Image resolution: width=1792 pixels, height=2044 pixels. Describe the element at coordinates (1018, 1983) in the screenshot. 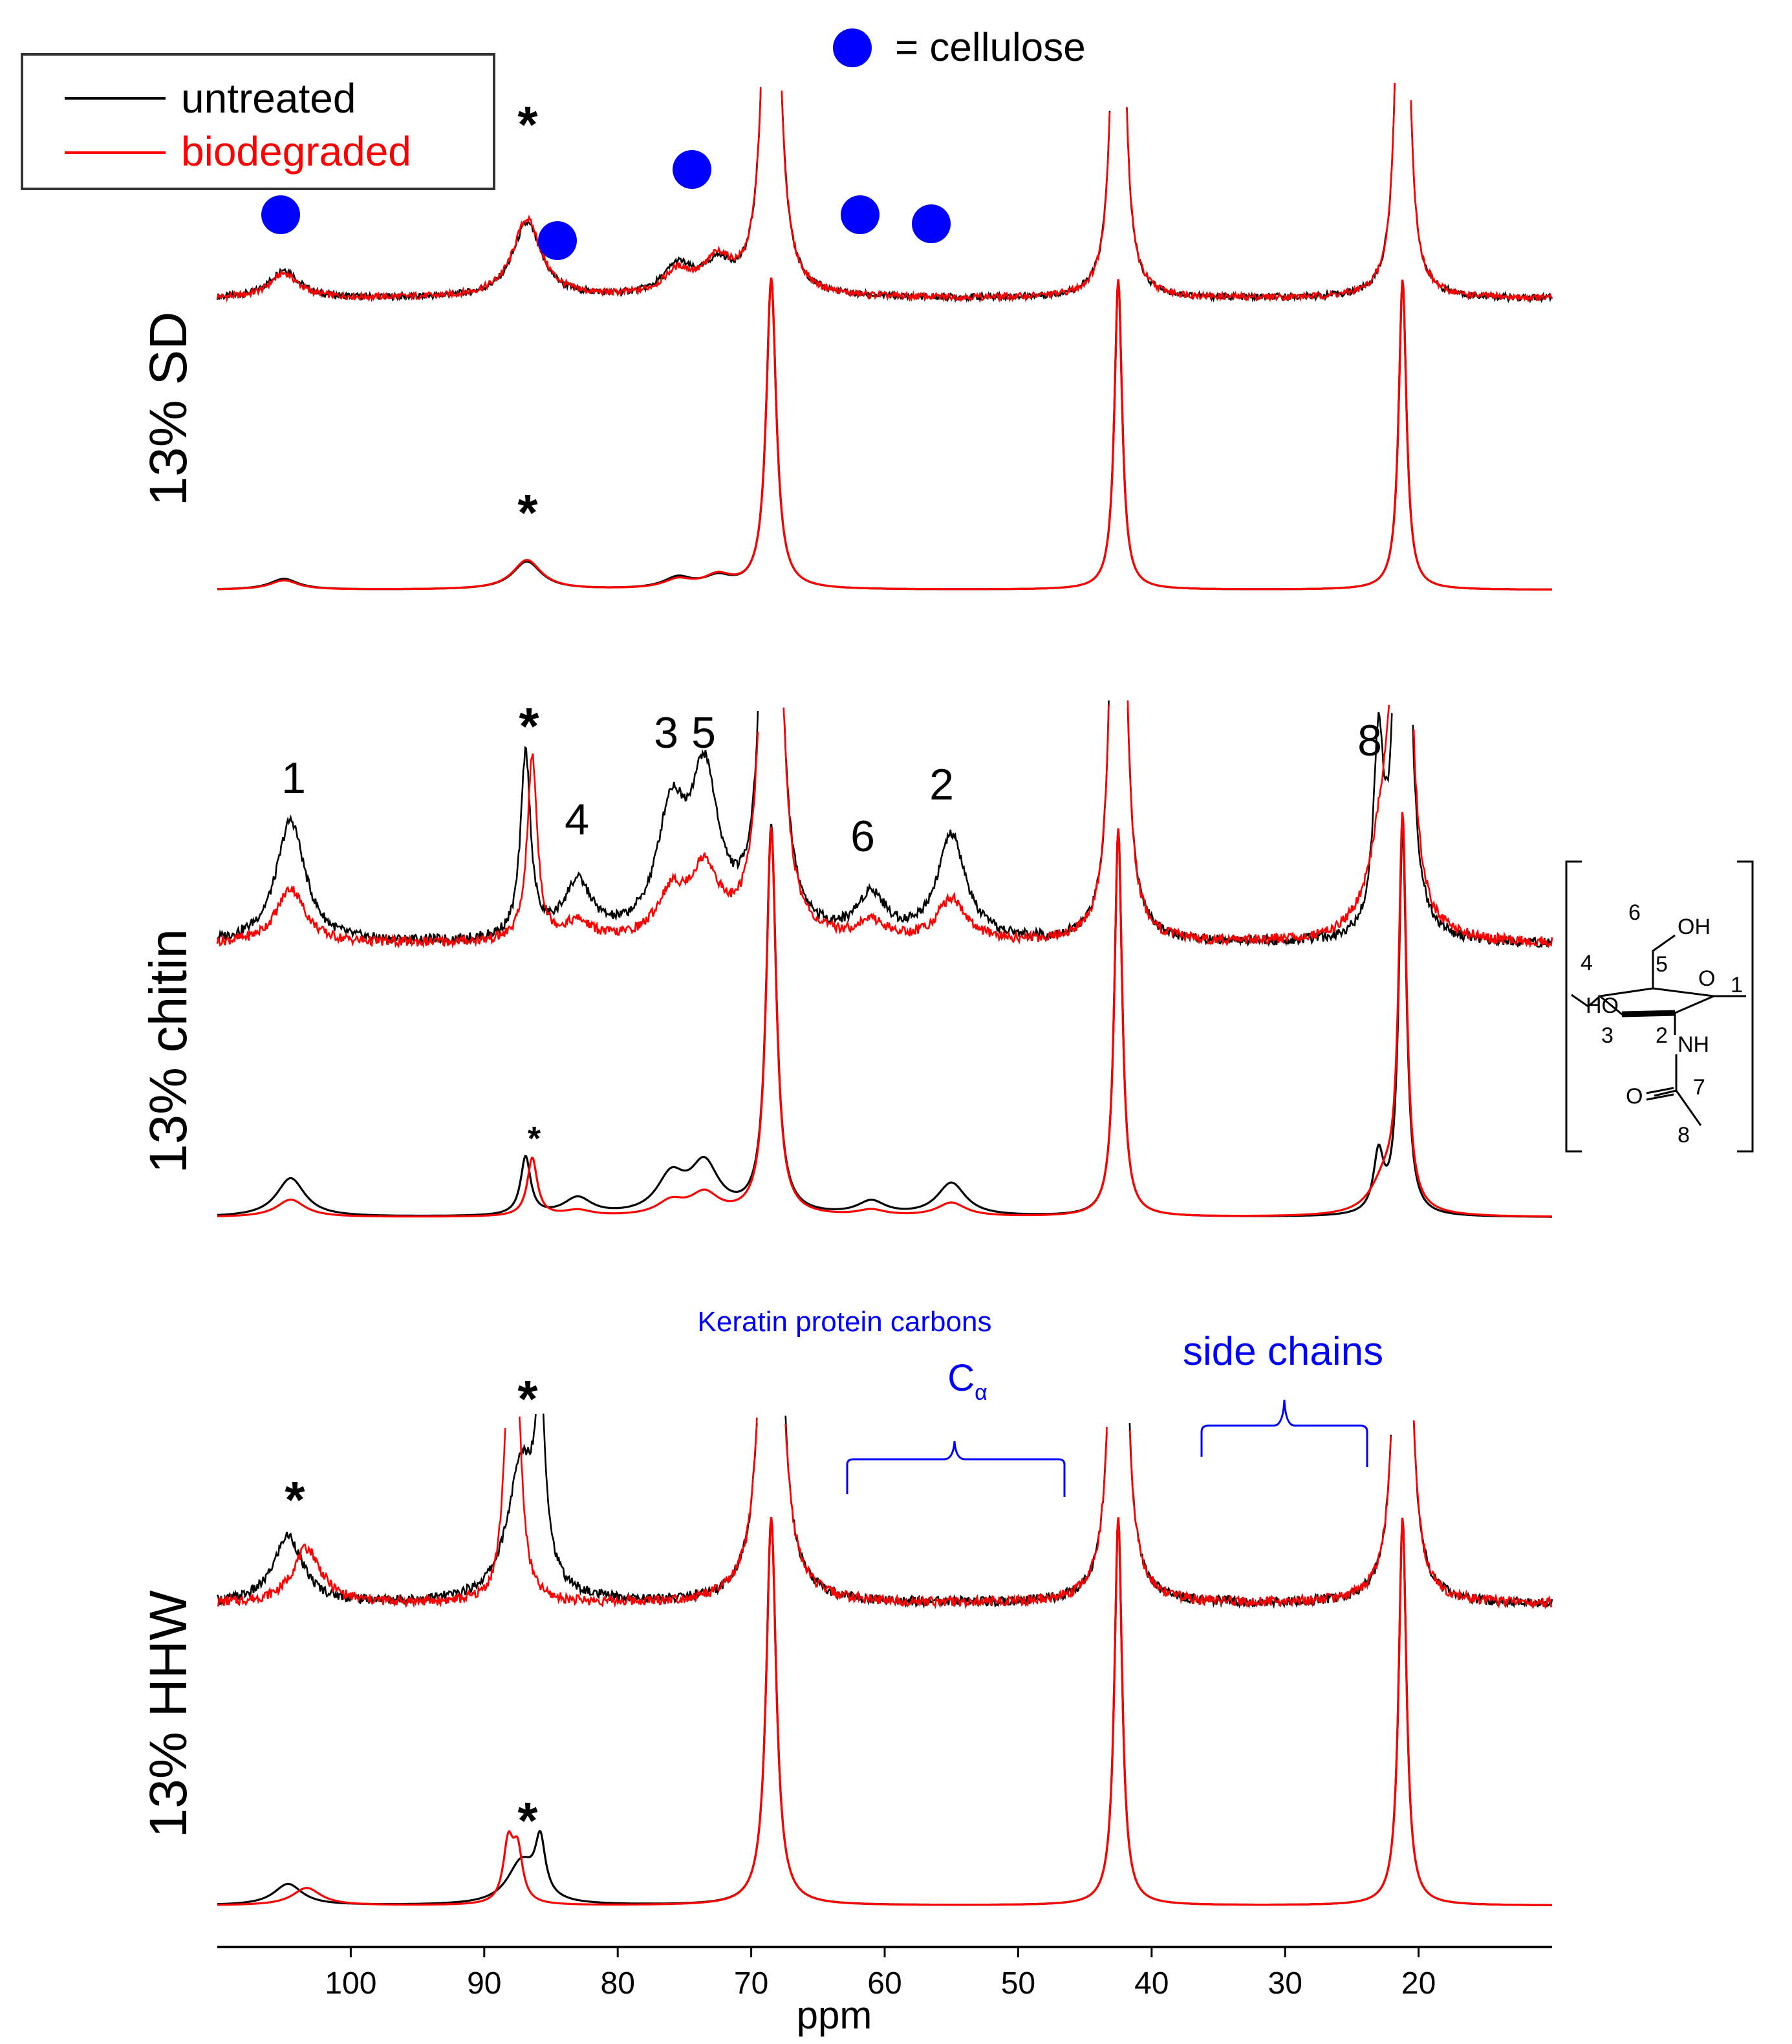

I see `x-tick-label-50: 50` at that location.